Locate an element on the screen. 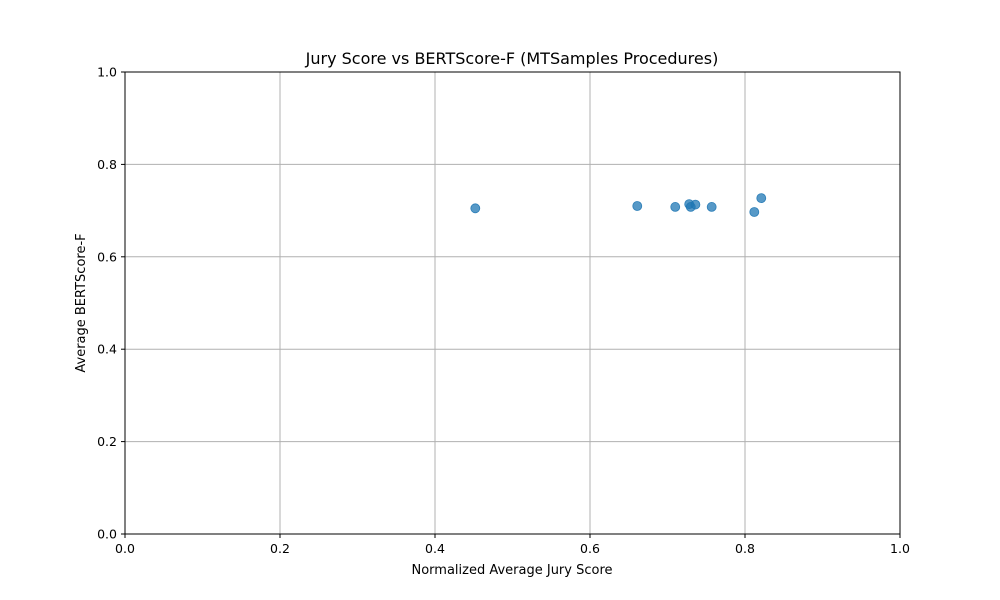 Image resolution: width=1000 pixels, height=600 pixels. y-tick-label: 0.4 is located at coordinates (107, 349).